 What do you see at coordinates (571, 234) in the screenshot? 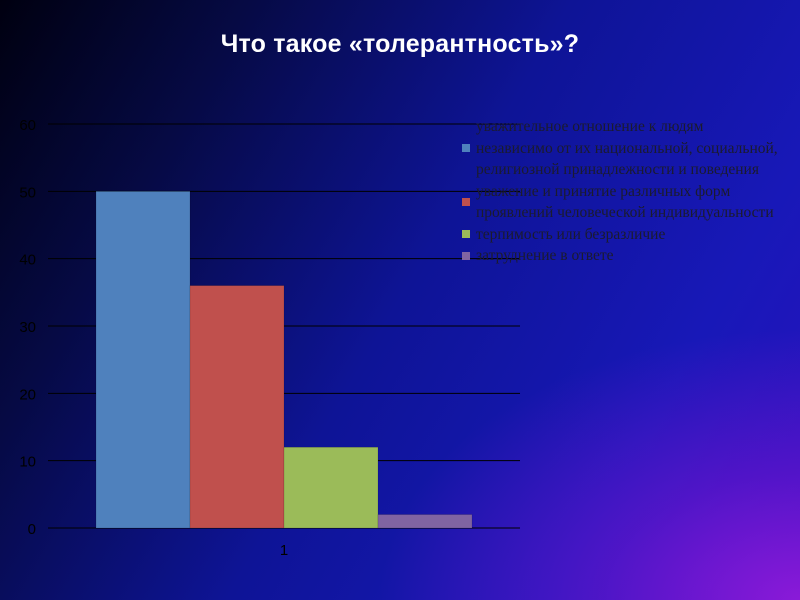
I see `legend-label: терпимость или безразличие` at bounding box center [571, 234].